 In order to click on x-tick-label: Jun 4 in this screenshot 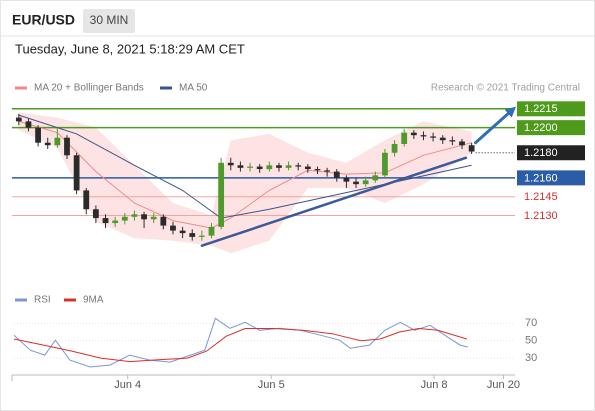, I will do `click(127, 385)`.